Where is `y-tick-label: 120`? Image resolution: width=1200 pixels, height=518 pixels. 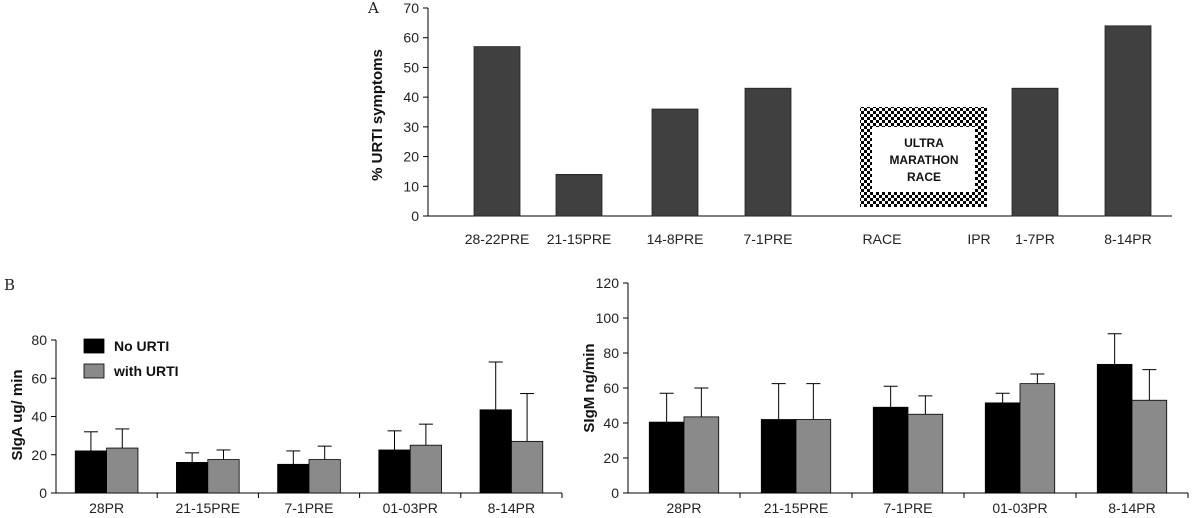 y-tick-label: 120 is located at coordinates (608, 283).